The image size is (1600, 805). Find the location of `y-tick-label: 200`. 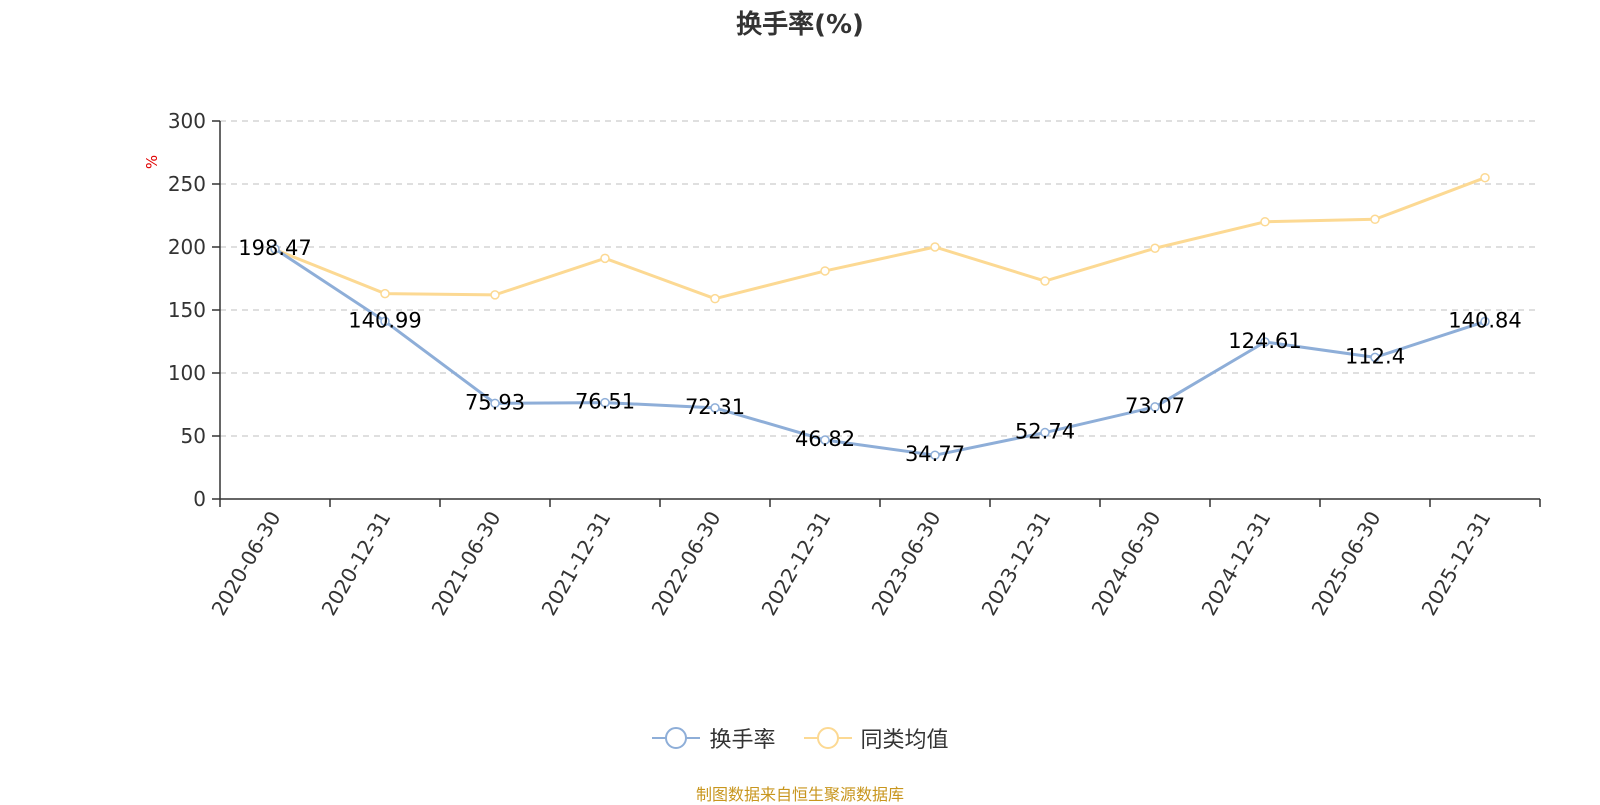

y-tick-label: 200 is located at coordinates (187, 247).